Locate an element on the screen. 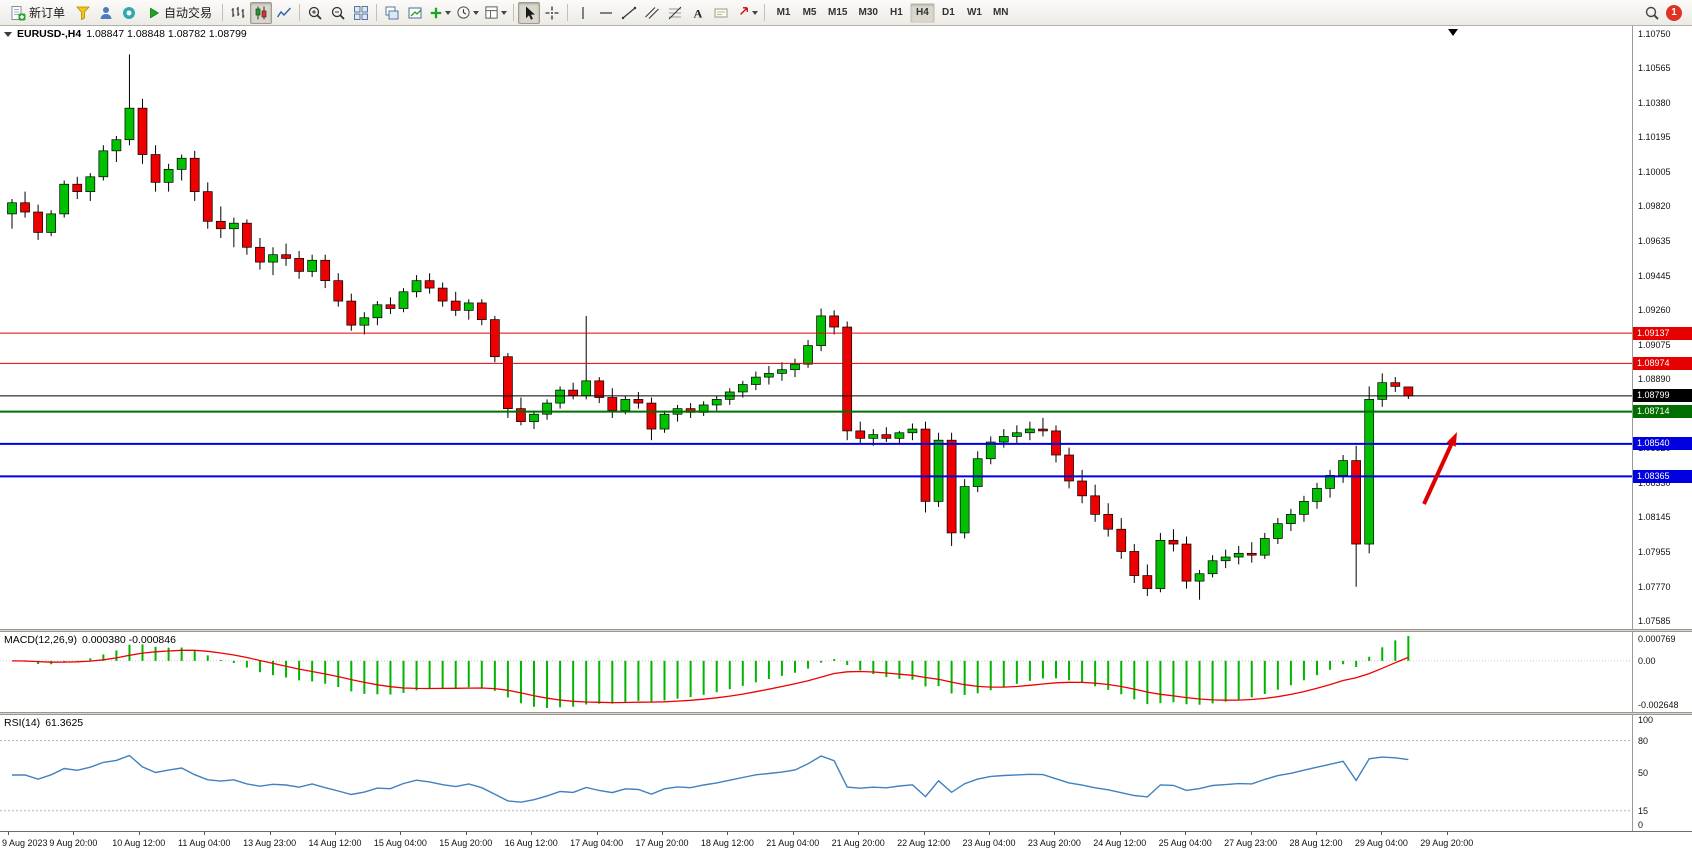 This screenshot has width=1692, height=854. fibonacci-button is located at coordinates (675, 13).